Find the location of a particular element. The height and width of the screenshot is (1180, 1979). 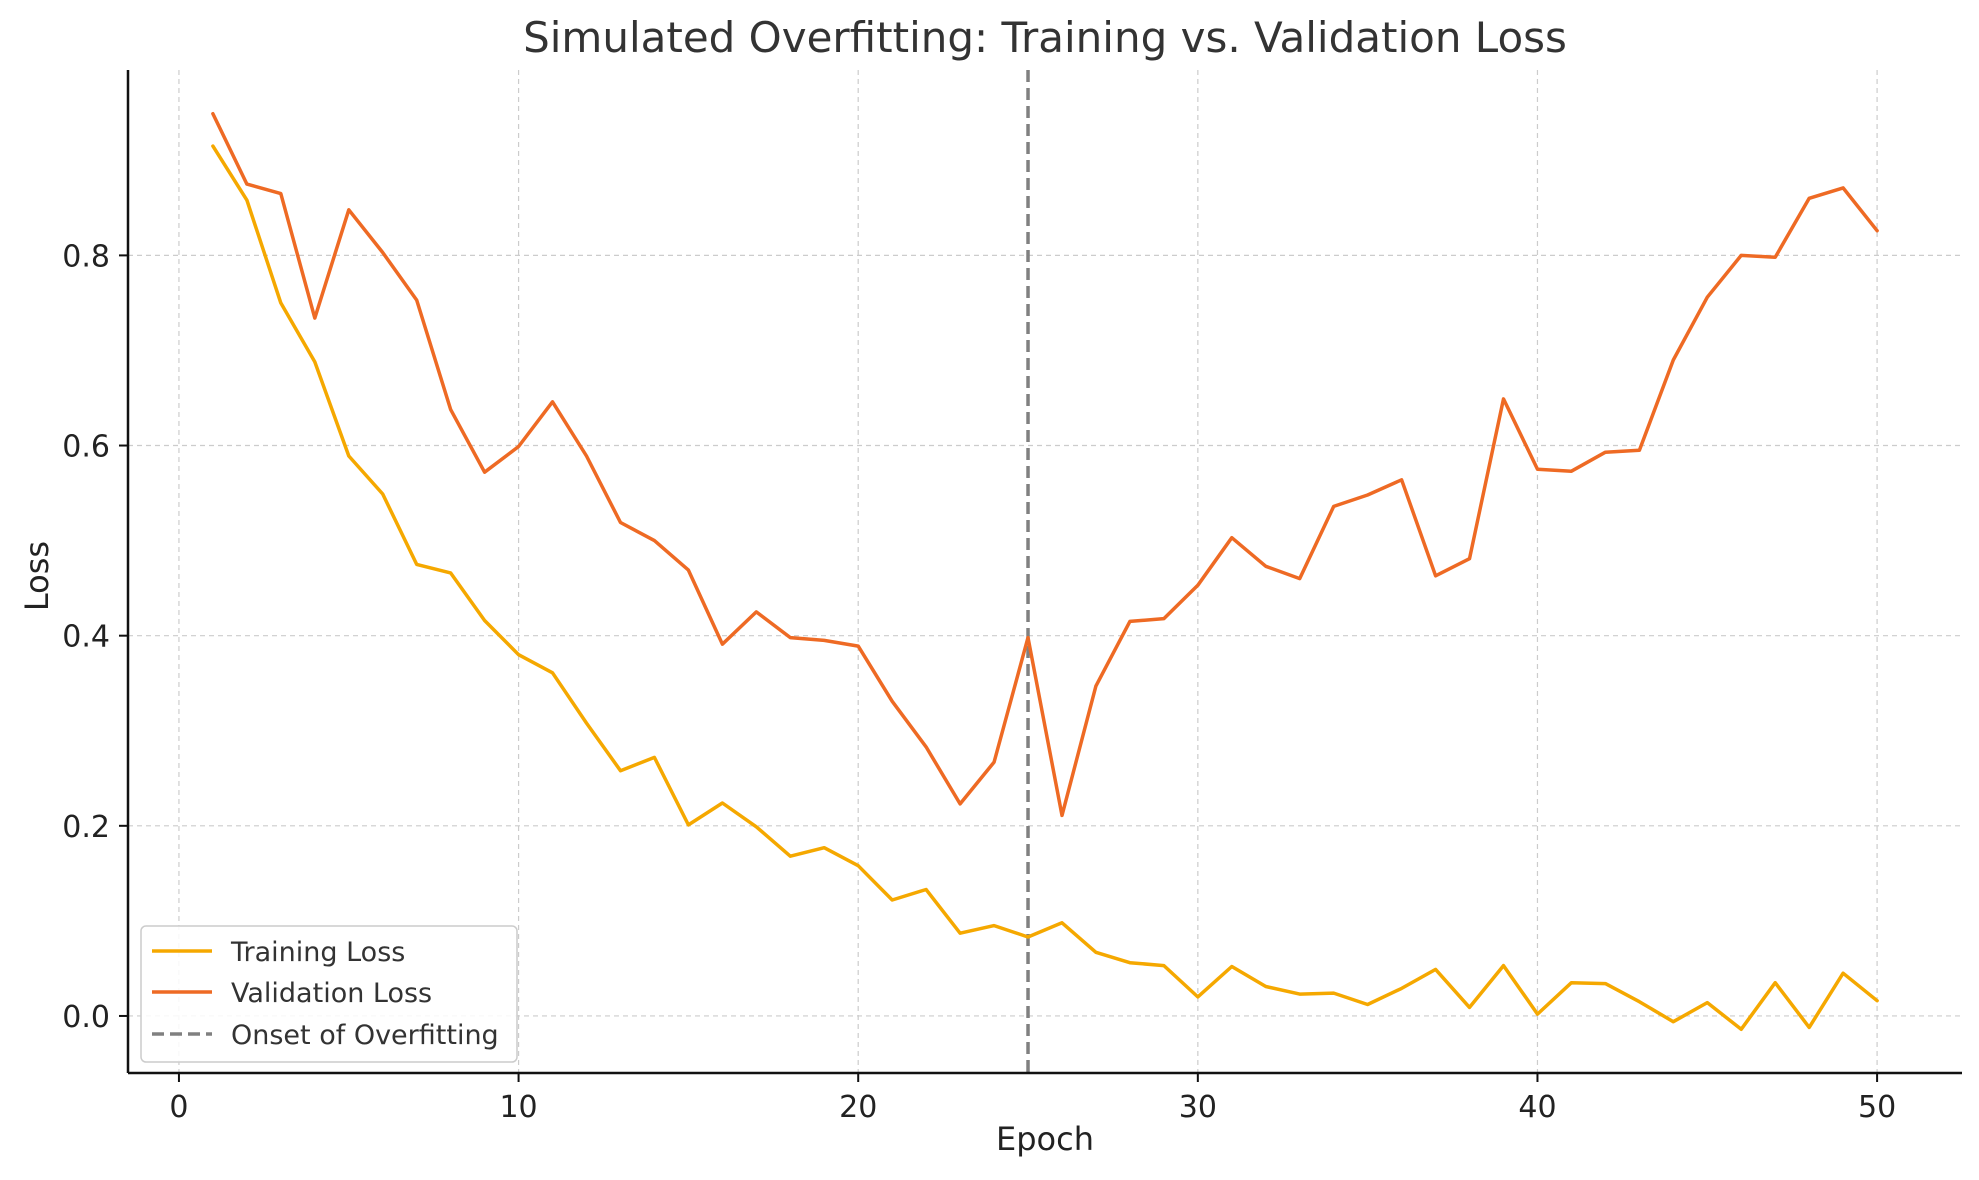

y-tick-label: 0.2 is located at coordinates (86, 827).